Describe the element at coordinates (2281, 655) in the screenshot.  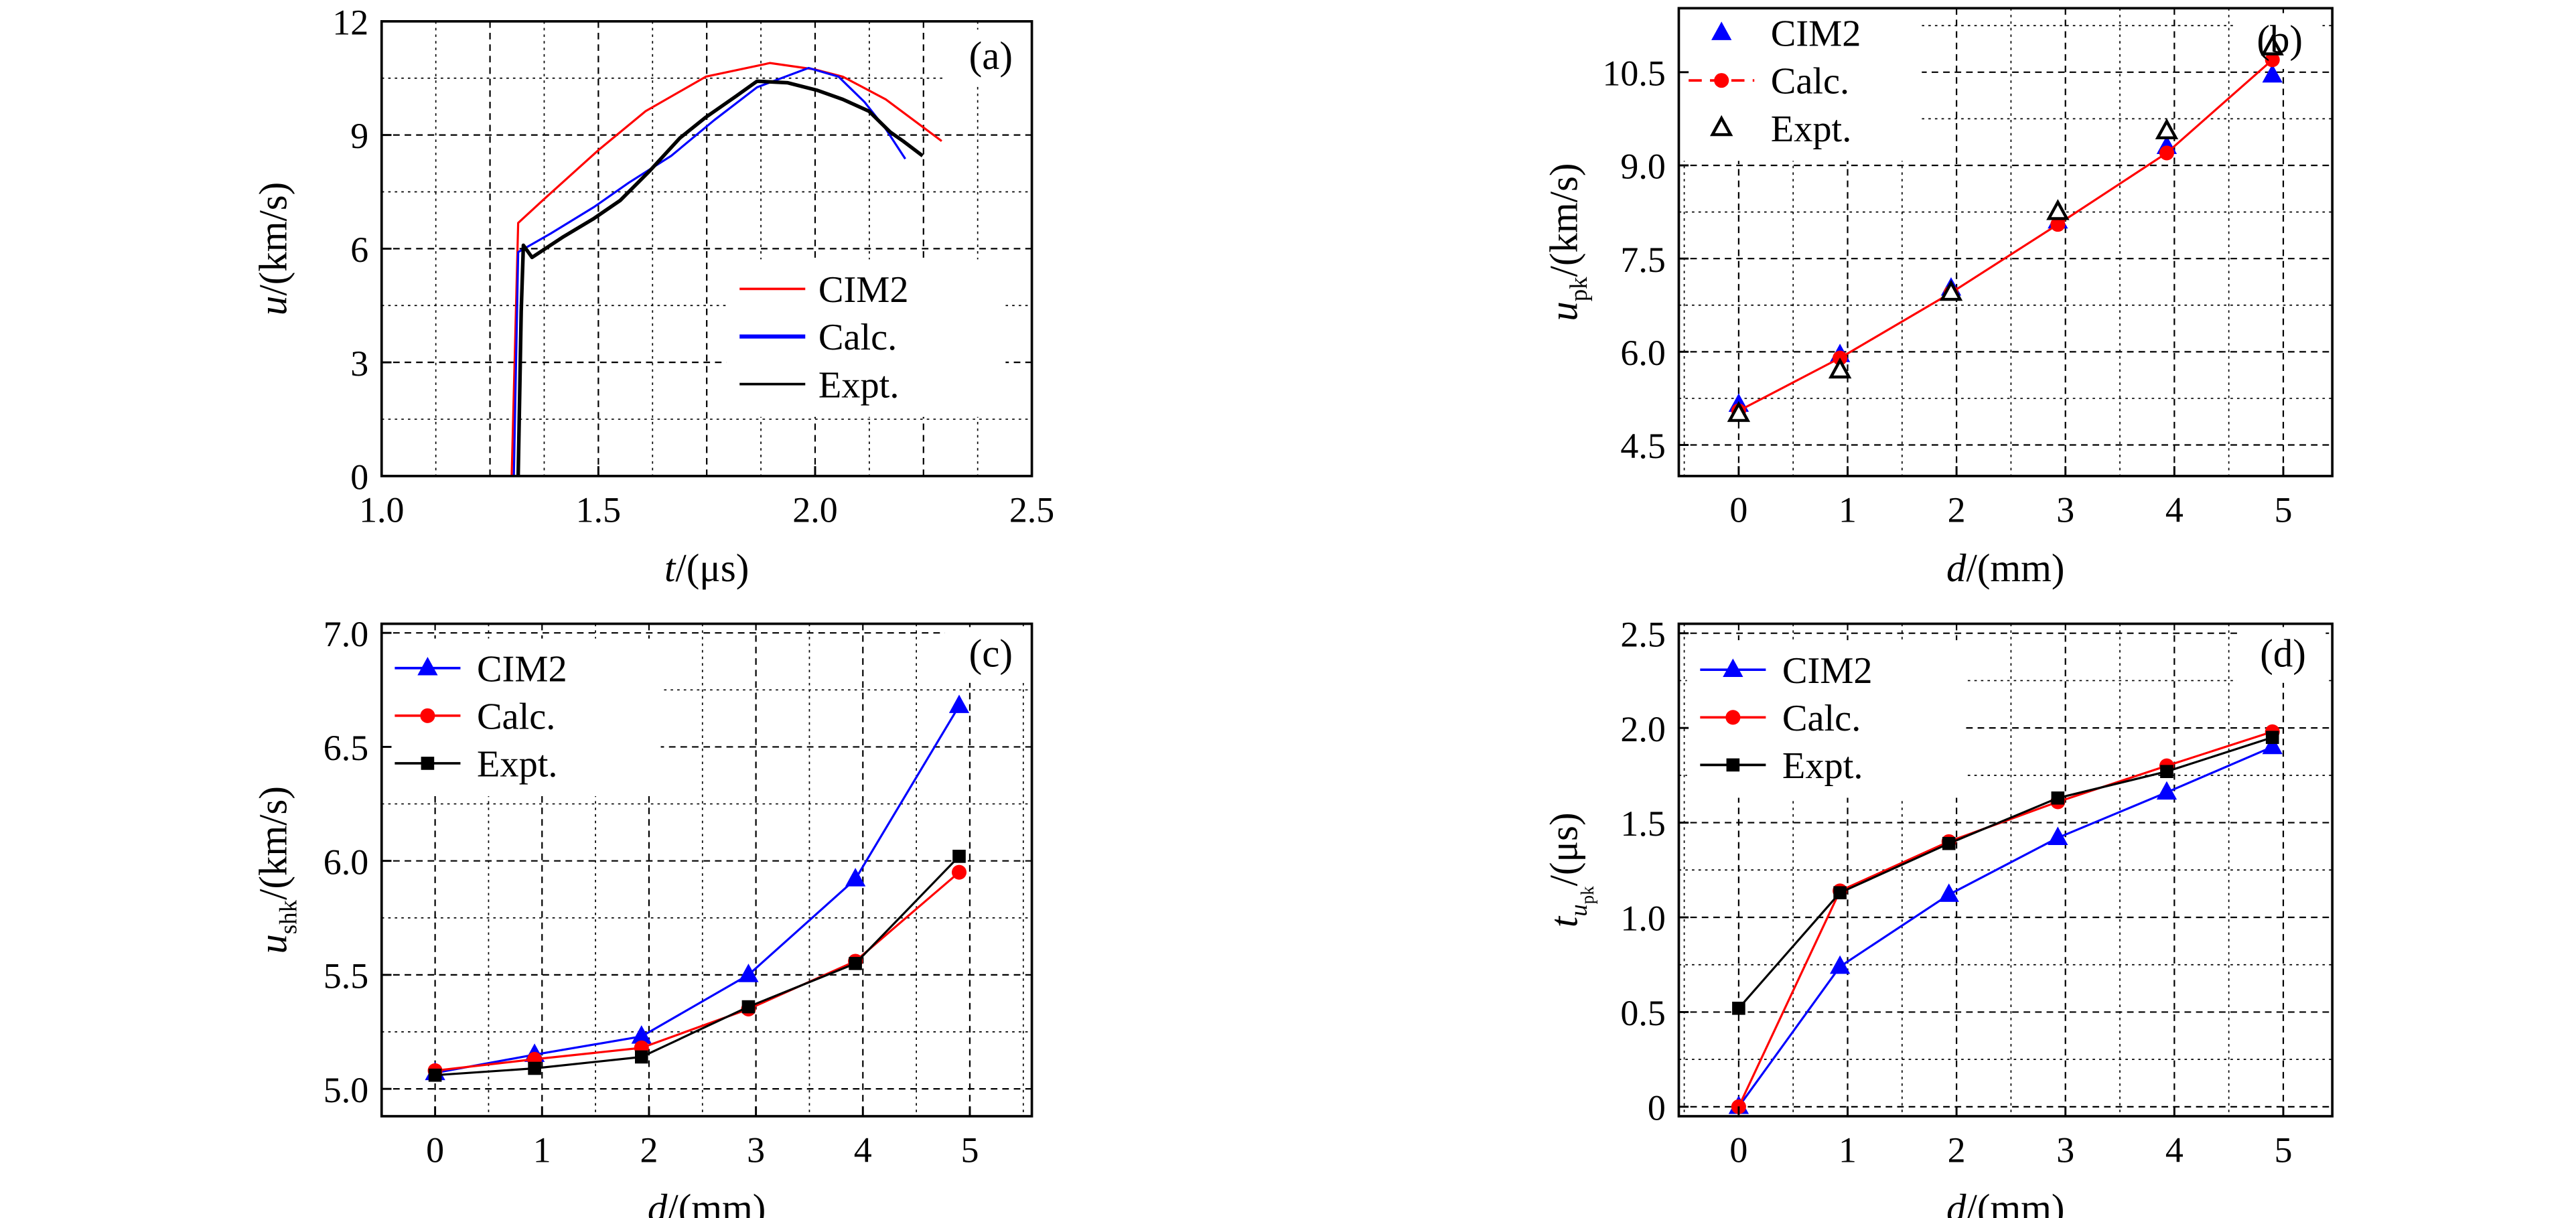
I see `panel-label-background` at that location.